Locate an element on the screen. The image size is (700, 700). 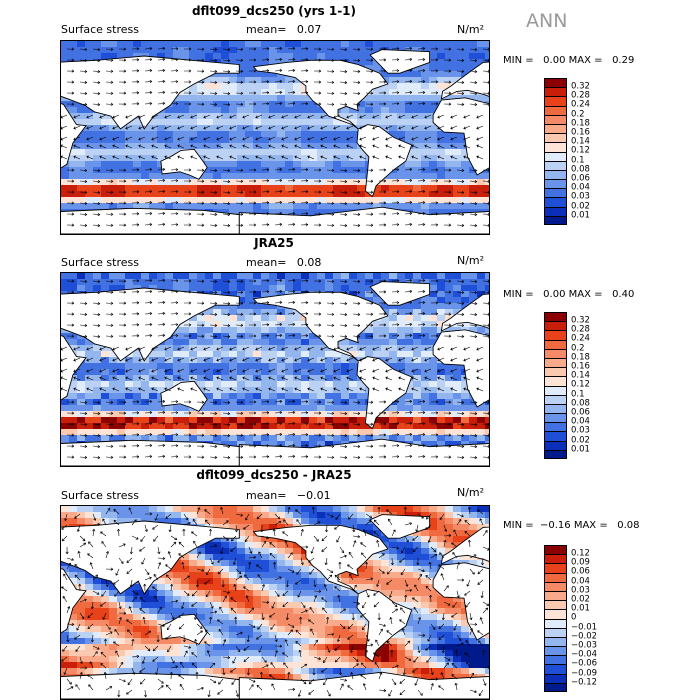
colorbar-level-label: 0.08 is located at coordinates (580, 169).